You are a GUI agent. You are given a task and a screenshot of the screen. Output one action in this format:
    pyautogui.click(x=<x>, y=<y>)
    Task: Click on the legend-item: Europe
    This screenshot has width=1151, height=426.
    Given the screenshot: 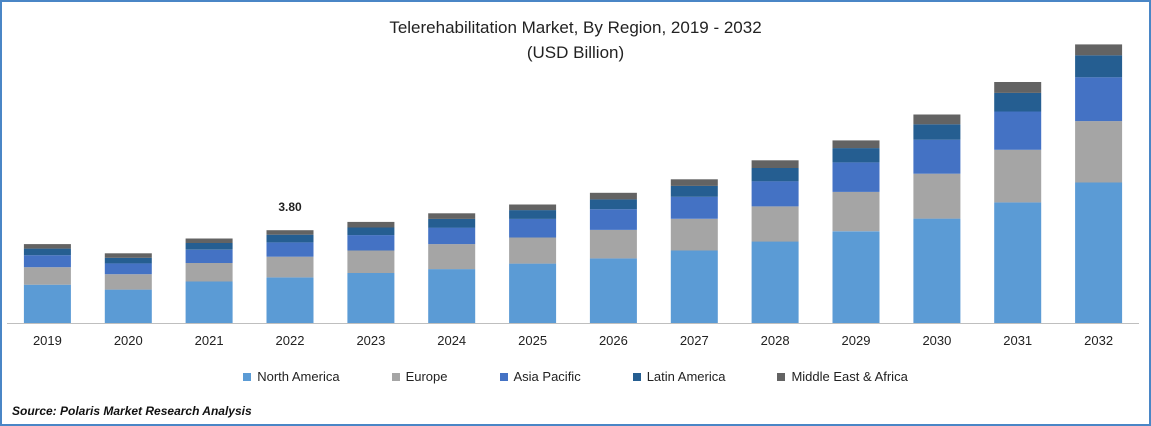 What is the action you would take?
    pyautogui.click(x=419, y=376)
    